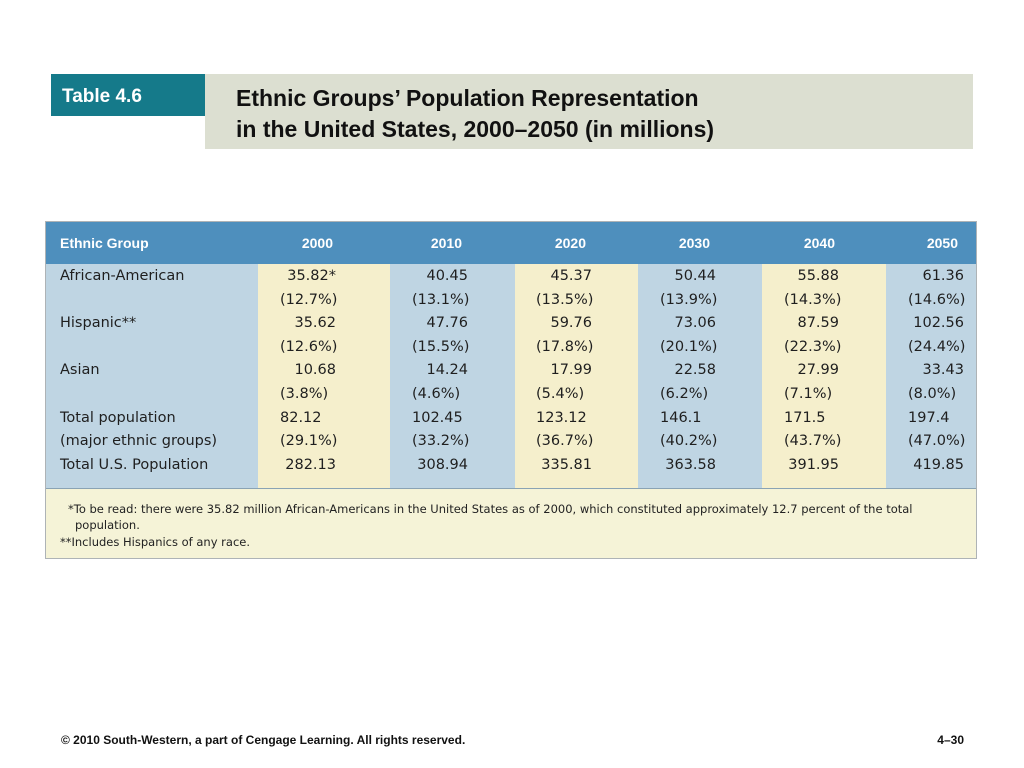  I want to click on table-cell-2030: 22.58, so click(695, 370).